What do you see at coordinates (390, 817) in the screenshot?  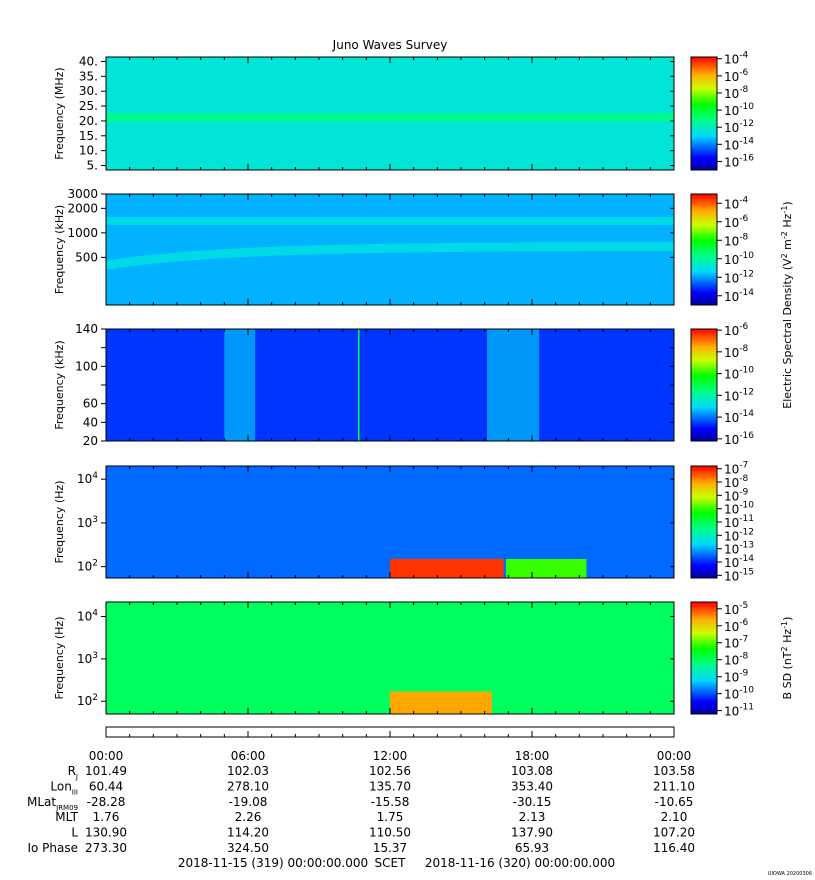 I see `ephemeris-value: 1.75` at bounding box center [390, 817].